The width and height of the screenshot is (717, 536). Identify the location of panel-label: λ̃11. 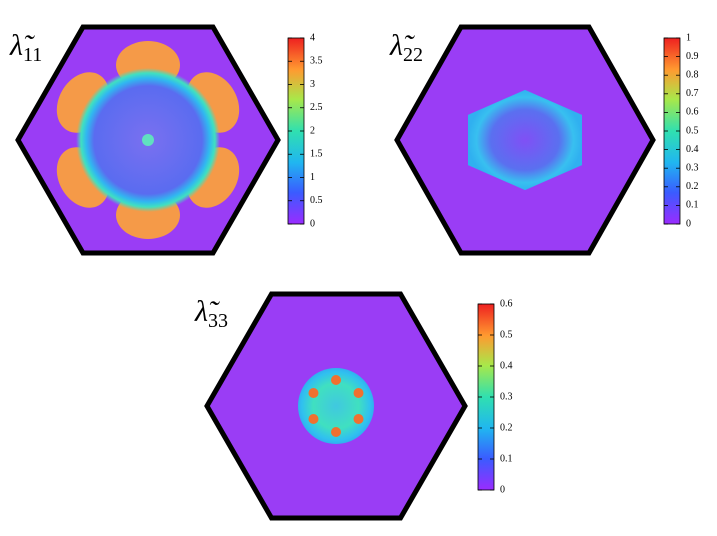
(25, 47).